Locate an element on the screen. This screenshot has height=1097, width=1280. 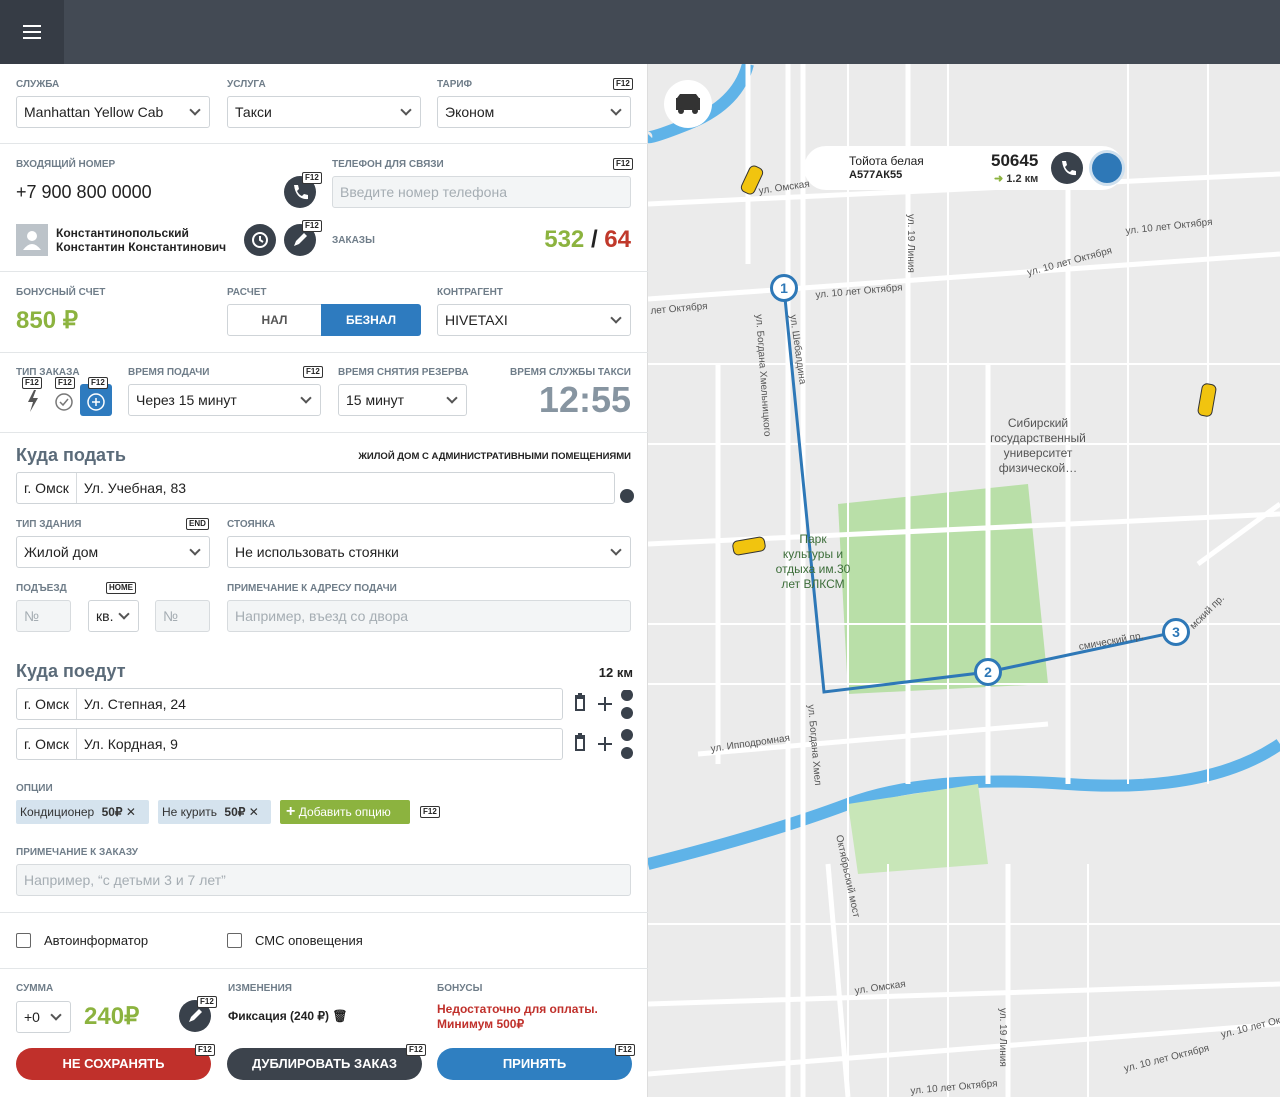
car-distance: ➜ 1.2 км is located at coordinates (1016, 178).